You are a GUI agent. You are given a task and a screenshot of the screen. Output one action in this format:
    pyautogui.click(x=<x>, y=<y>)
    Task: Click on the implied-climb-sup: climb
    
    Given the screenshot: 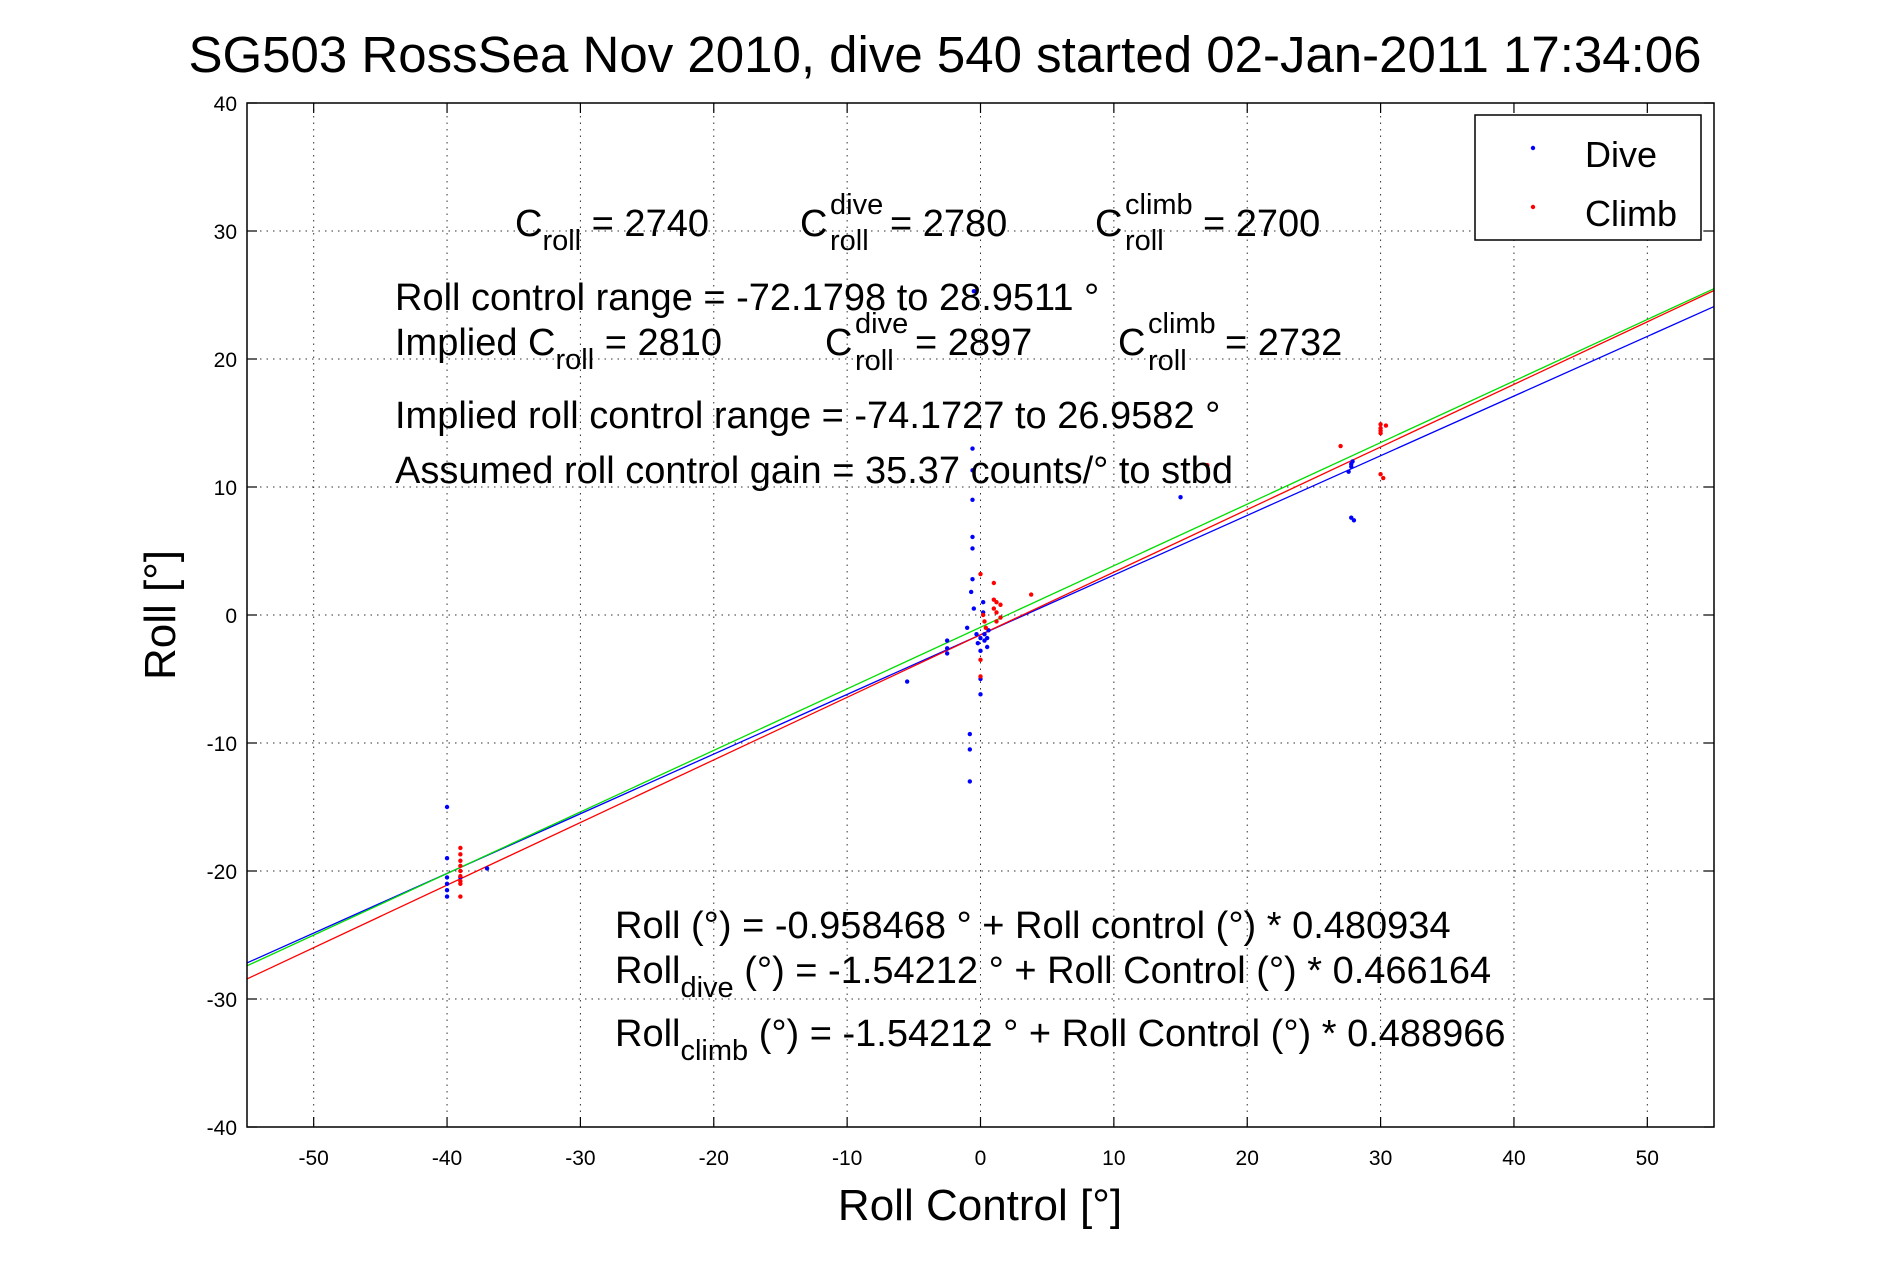 What is the action you would take?
    pyautogui.click(x=1182, y=324)
    